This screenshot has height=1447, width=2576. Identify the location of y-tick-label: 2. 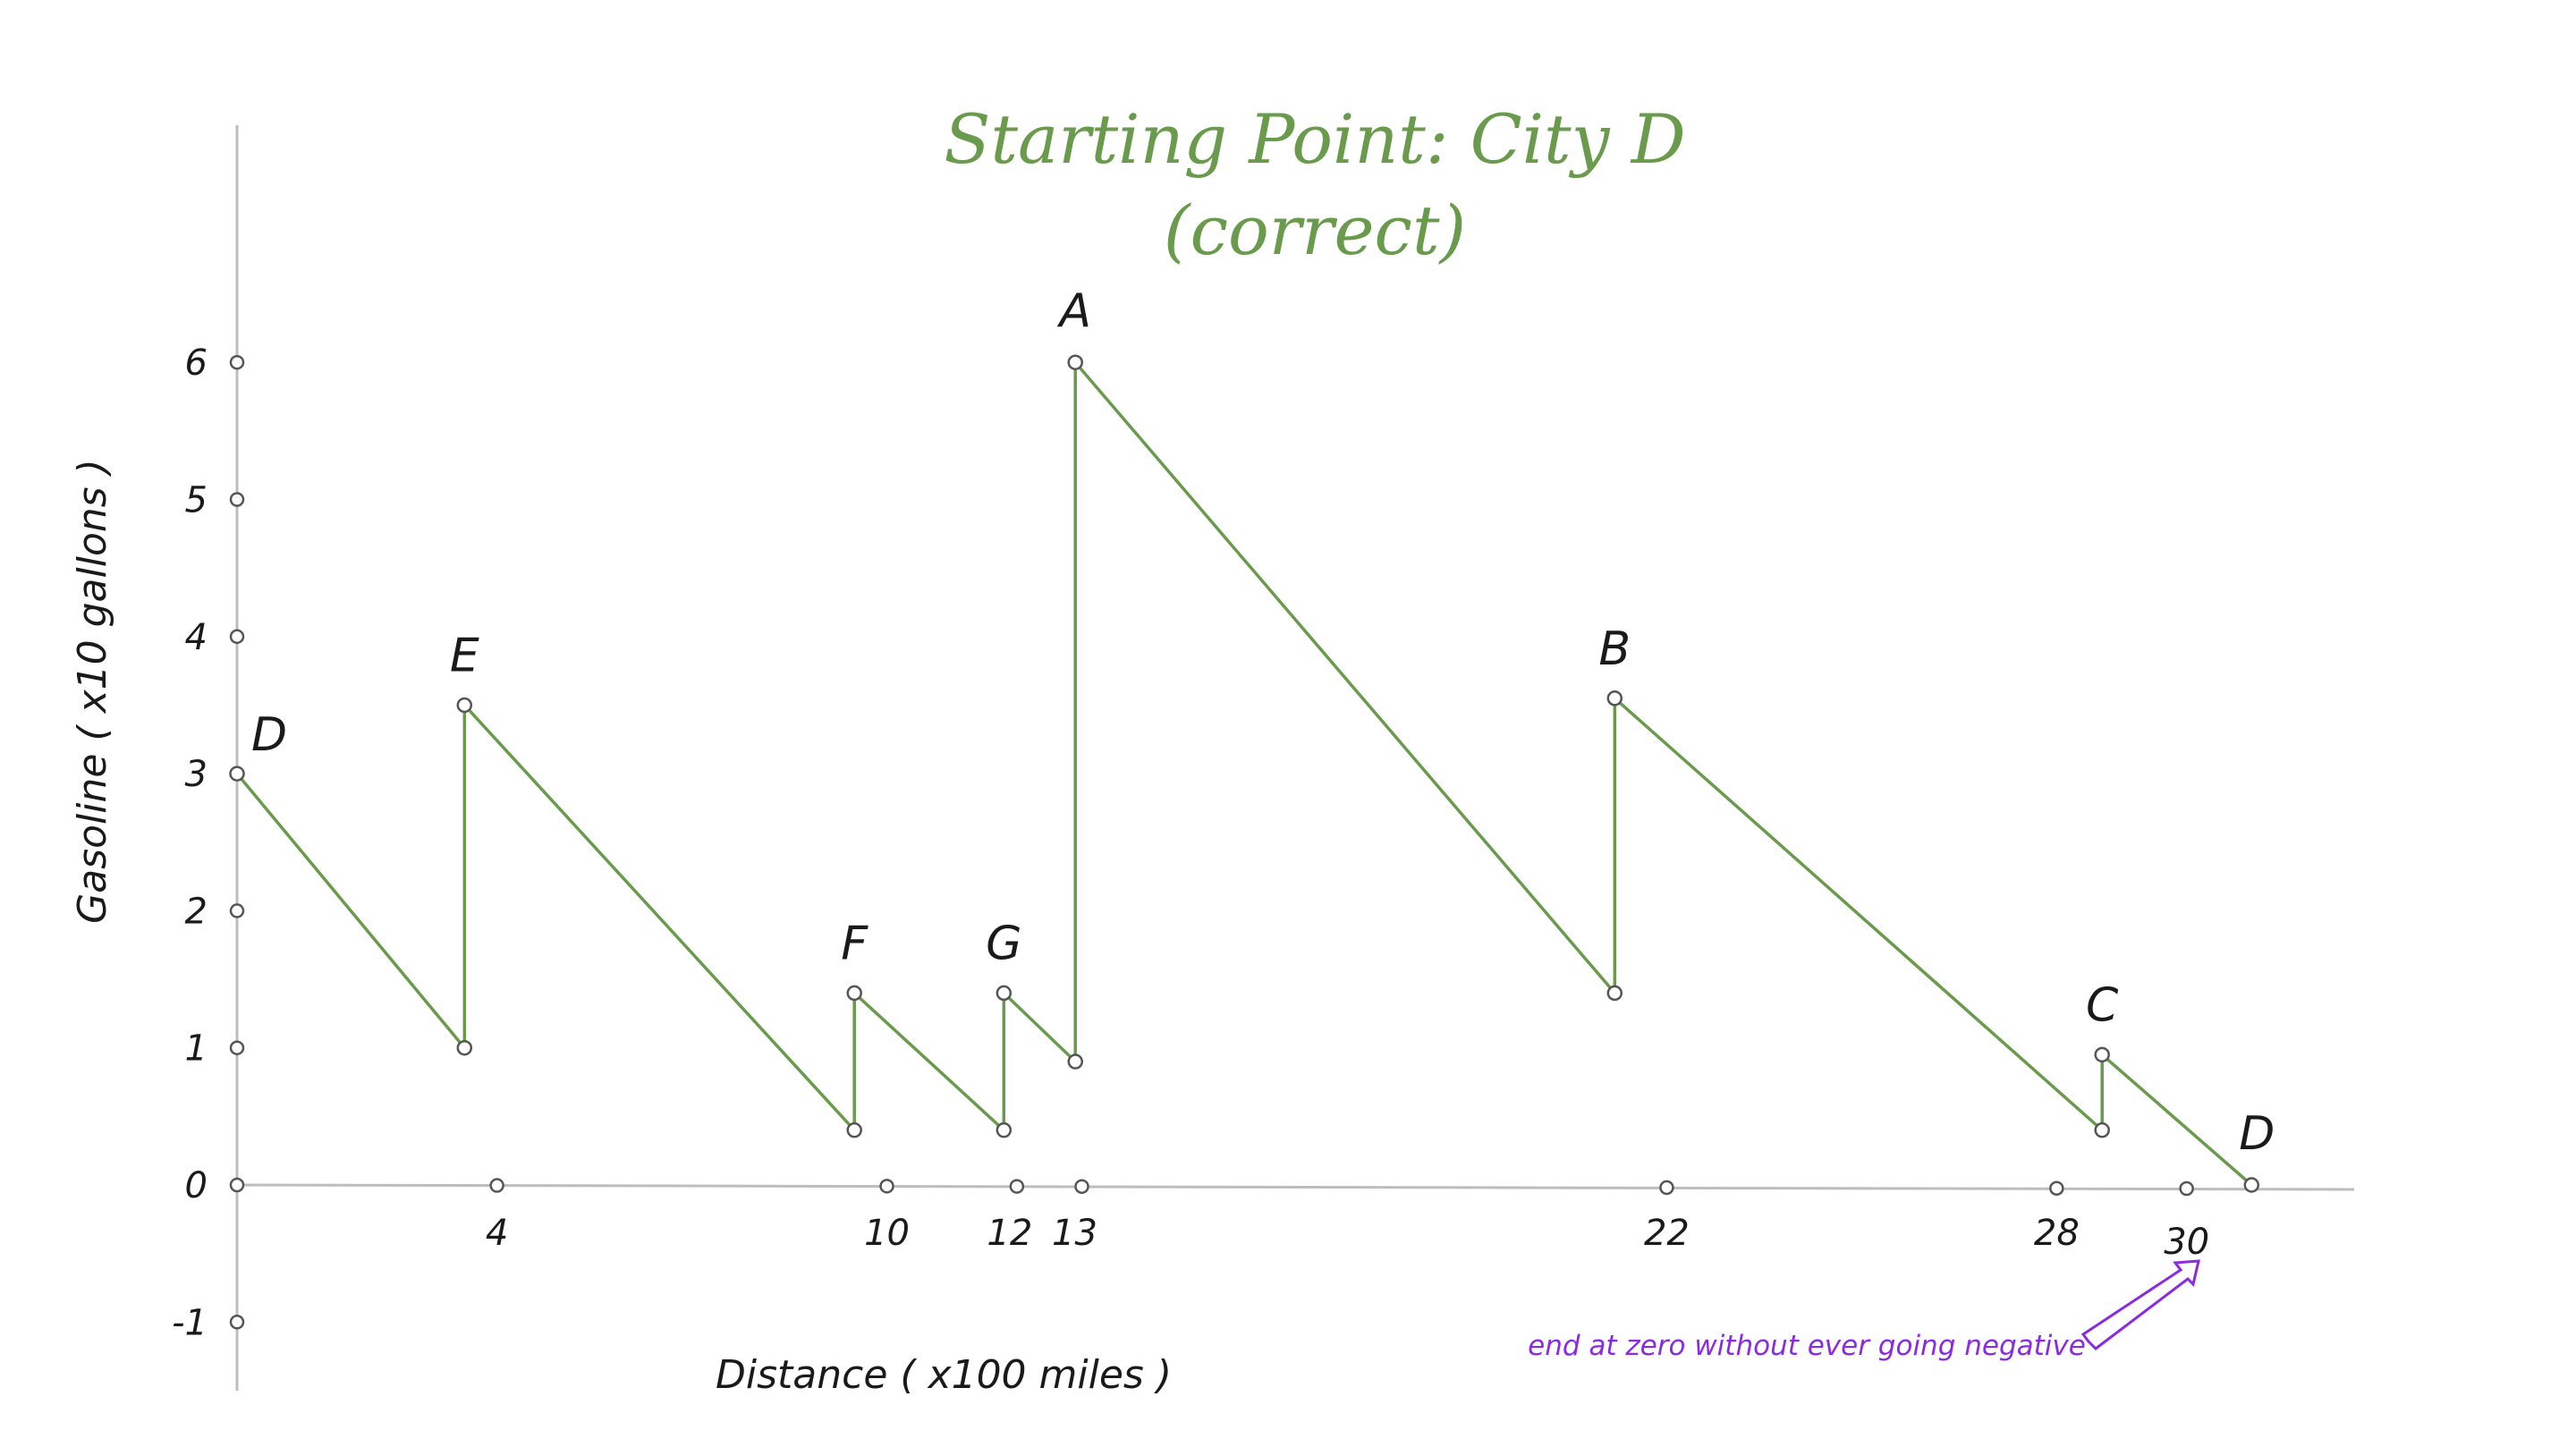
(196, 911).